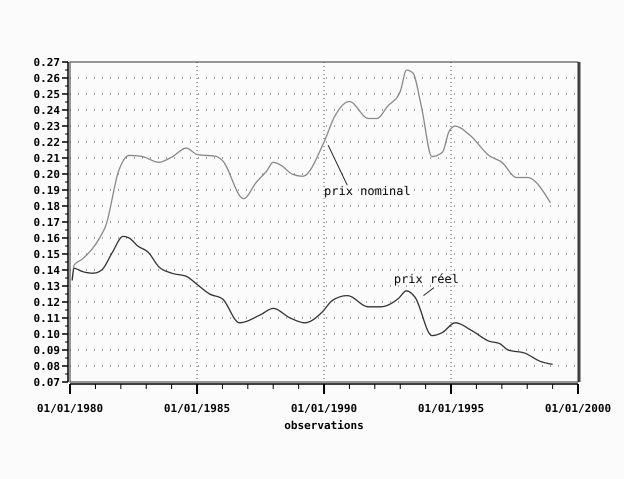  Describe the element at coordinates (47, 318) in the screenshot. I see `y-tick-label: 0.11` at that location.